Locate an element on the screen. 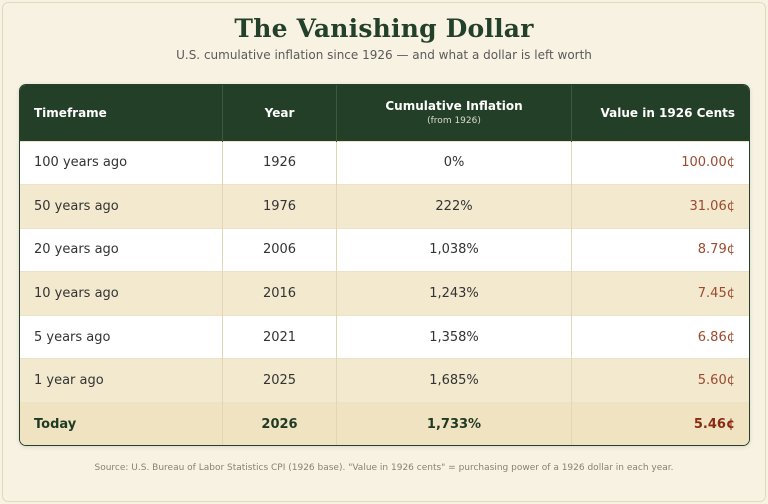 This screenshot has width=768, height=504. column-header-inflation: Cumulative Inflation (from 1926) is located at coordinates (454, 113).